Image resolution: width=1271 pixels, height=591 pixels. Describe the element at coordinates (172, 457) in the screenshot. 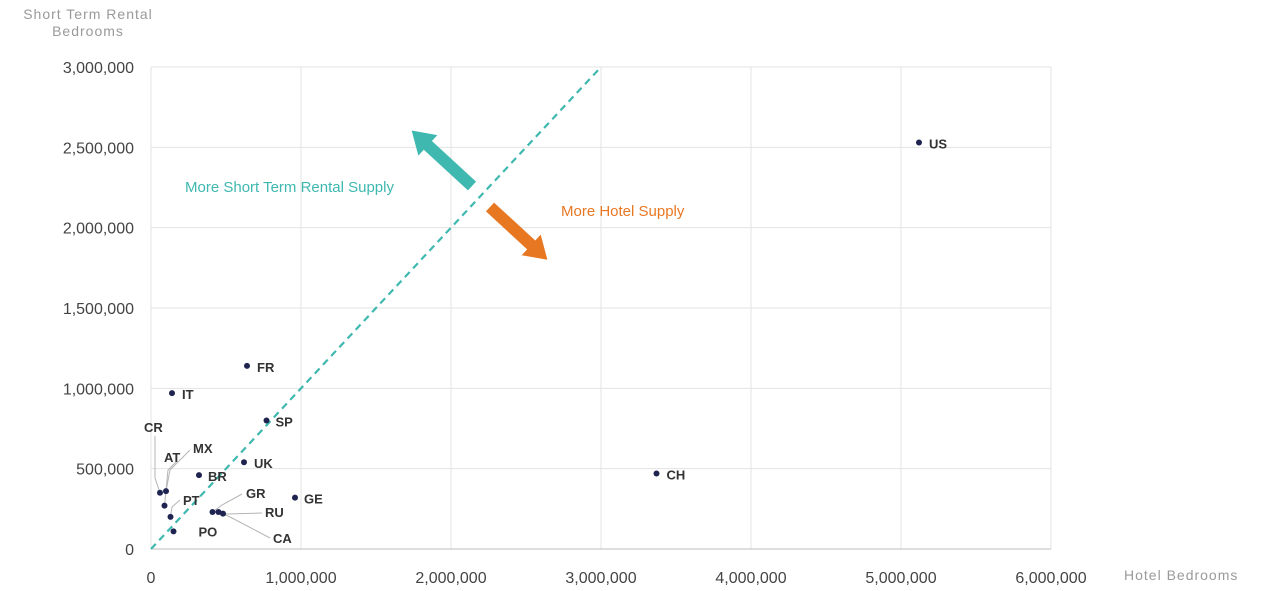

I see `data-label-at: AT` at that location.